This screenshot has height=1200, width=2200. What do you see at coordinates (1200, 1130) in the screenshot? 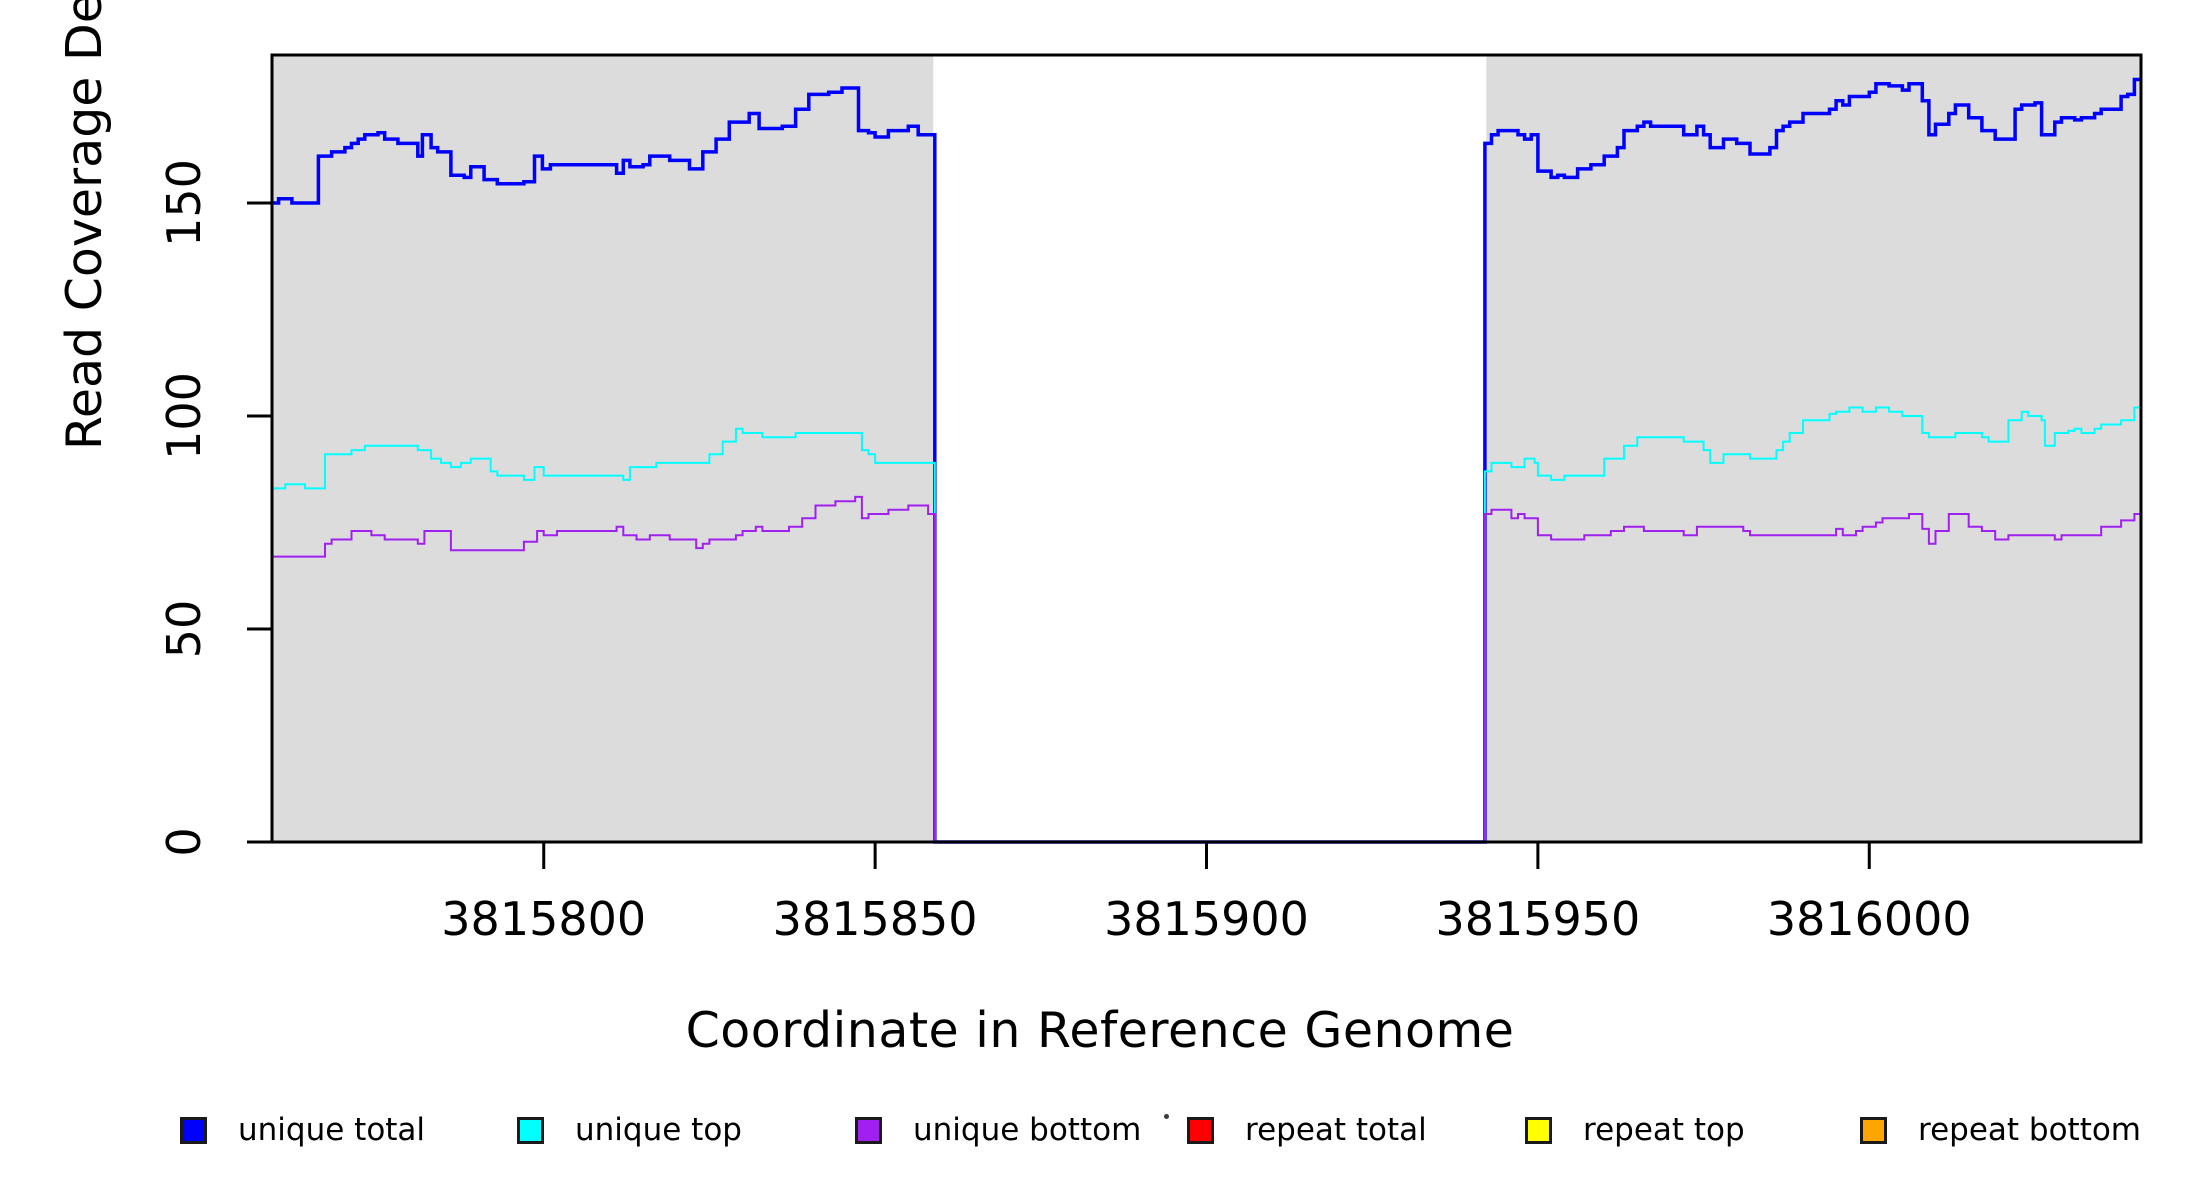
I see `legend-swatch-repeat-total` at bounding box center [1200, 1130].